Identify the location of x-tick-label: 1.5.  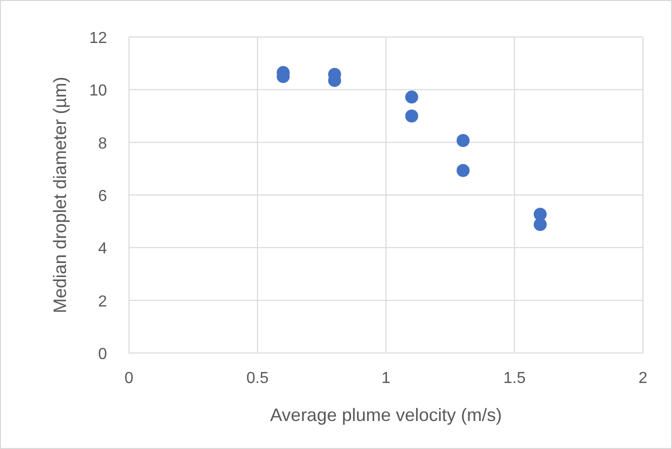
(514, 378).